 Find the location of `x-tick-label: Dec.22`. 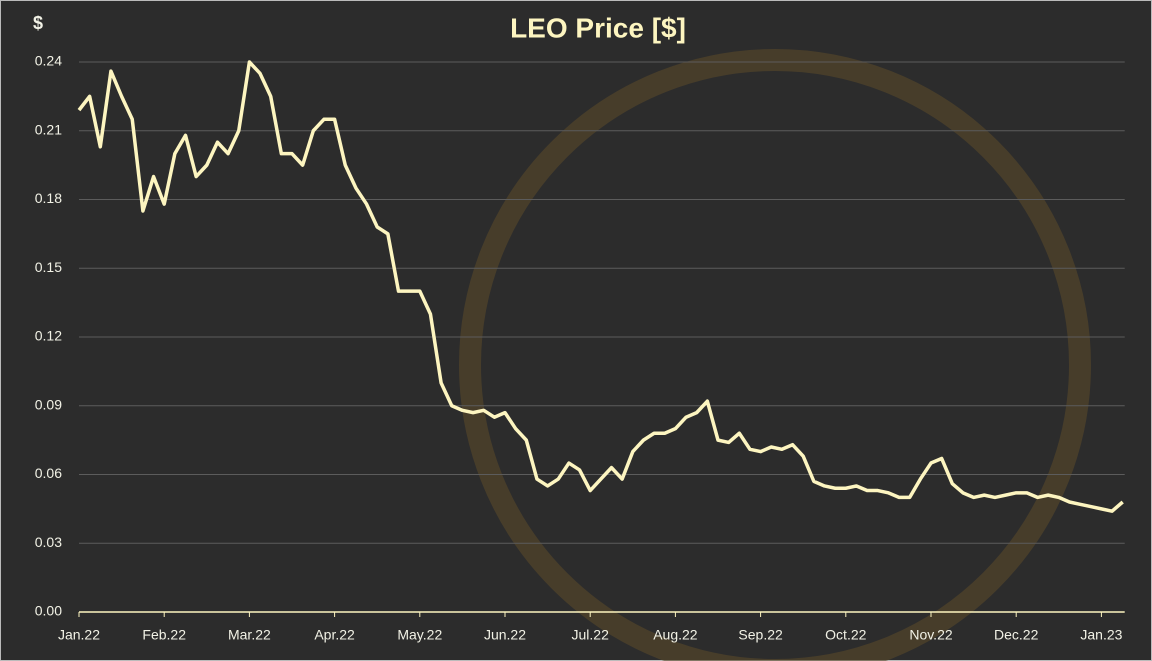

x-tick-label: Dec.22 is located at coordinates (1016, 635).